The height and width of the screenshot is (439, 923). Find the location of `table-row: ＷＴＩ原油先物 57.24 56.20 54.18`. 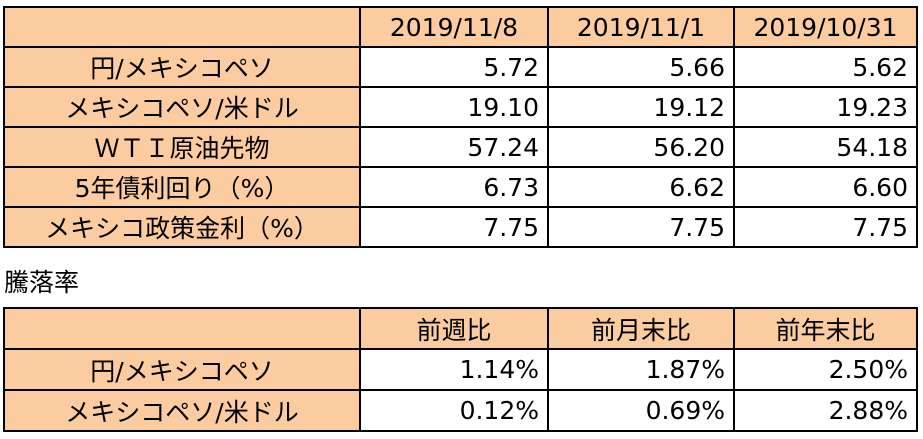

table-row: ＷＴＩ原油先物 57.24 56.20 54.18 is located at coordinates (460, 147).